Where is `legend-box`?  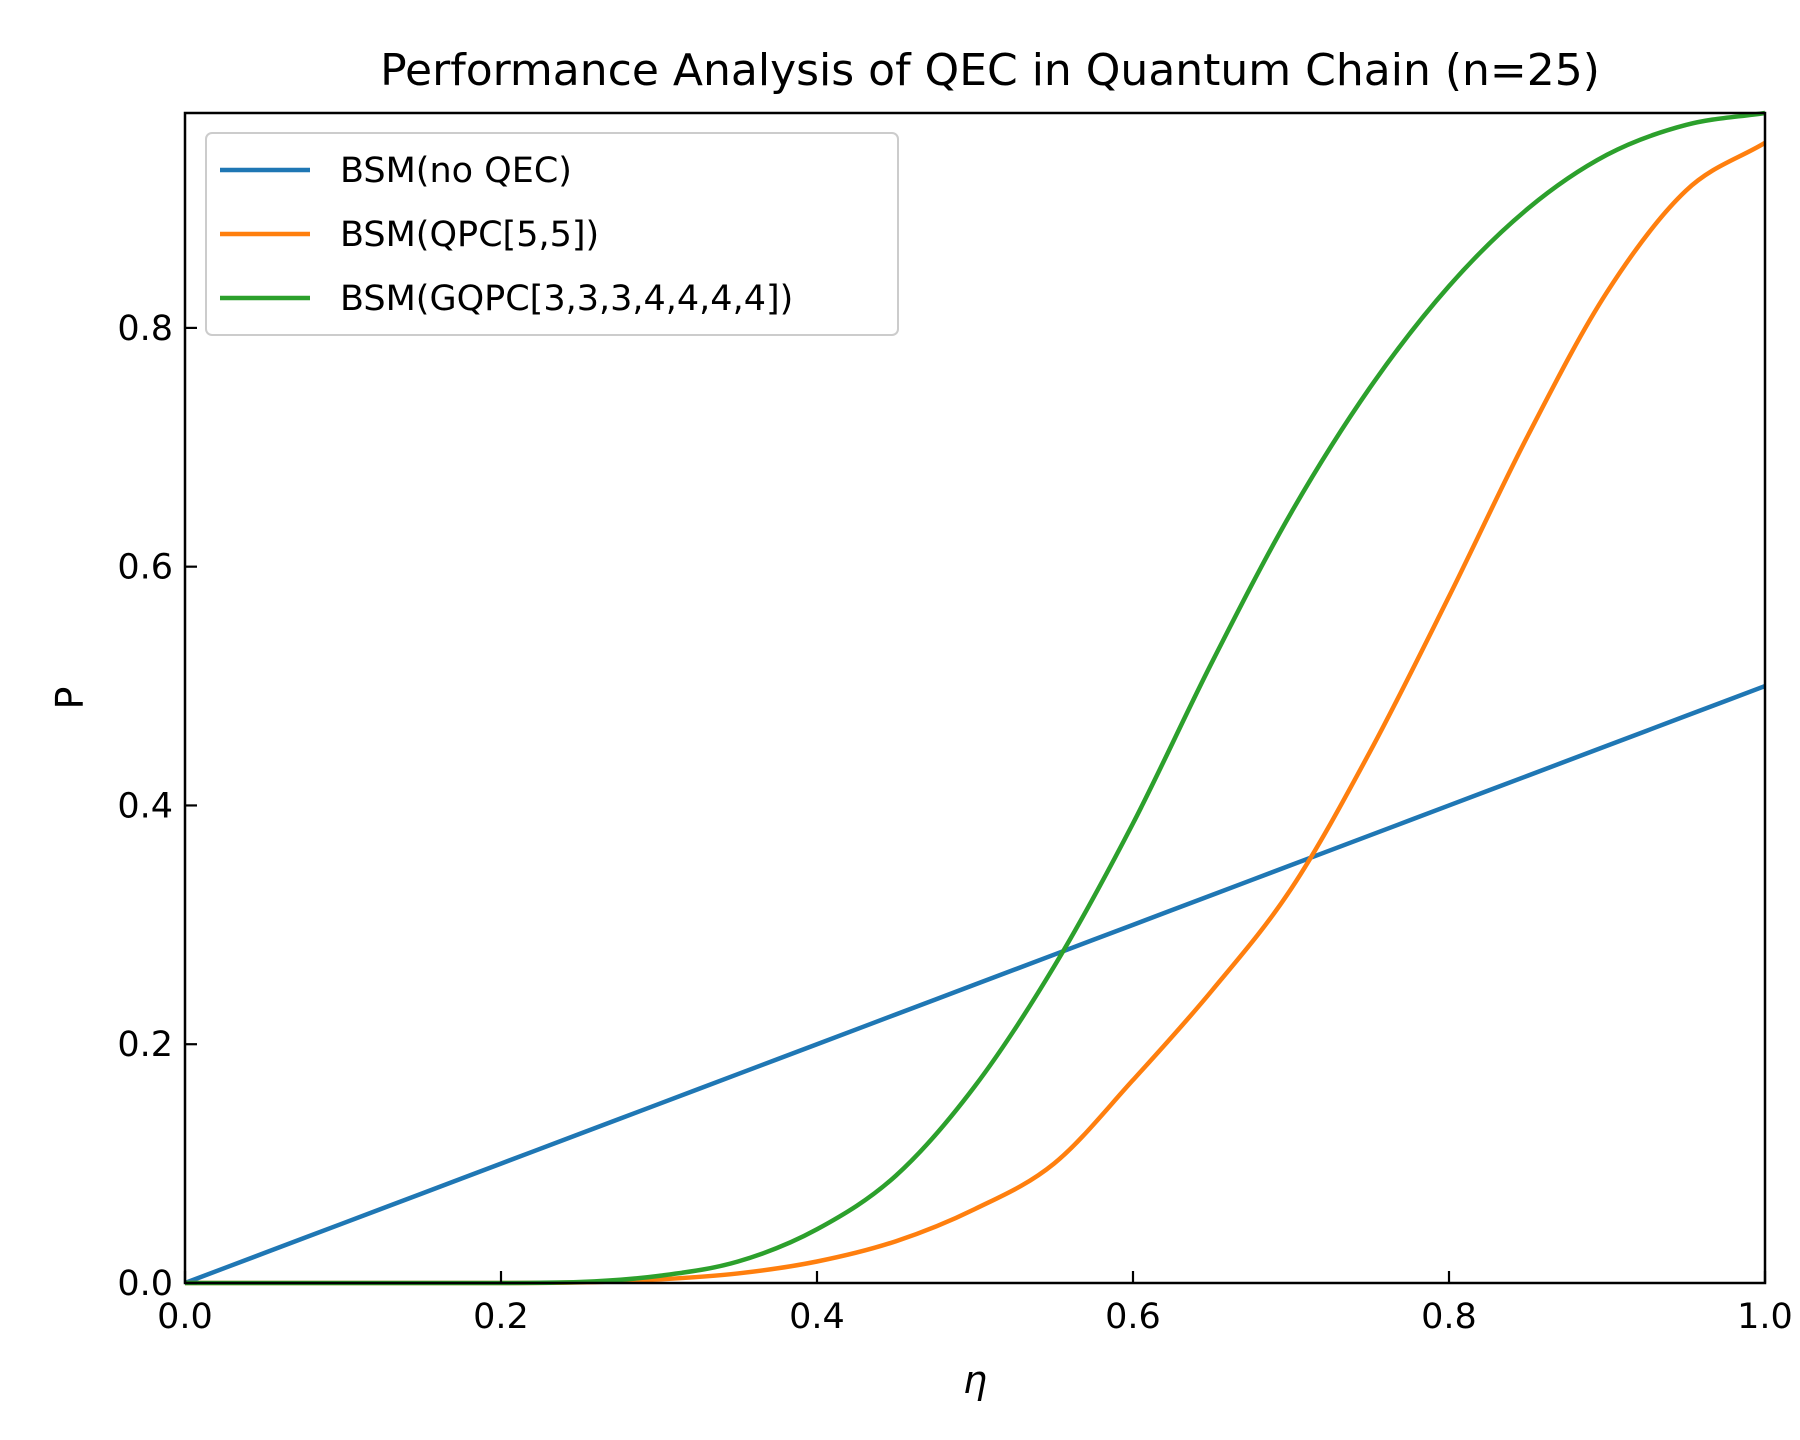
legend-box is located at coordinates (552, 234).